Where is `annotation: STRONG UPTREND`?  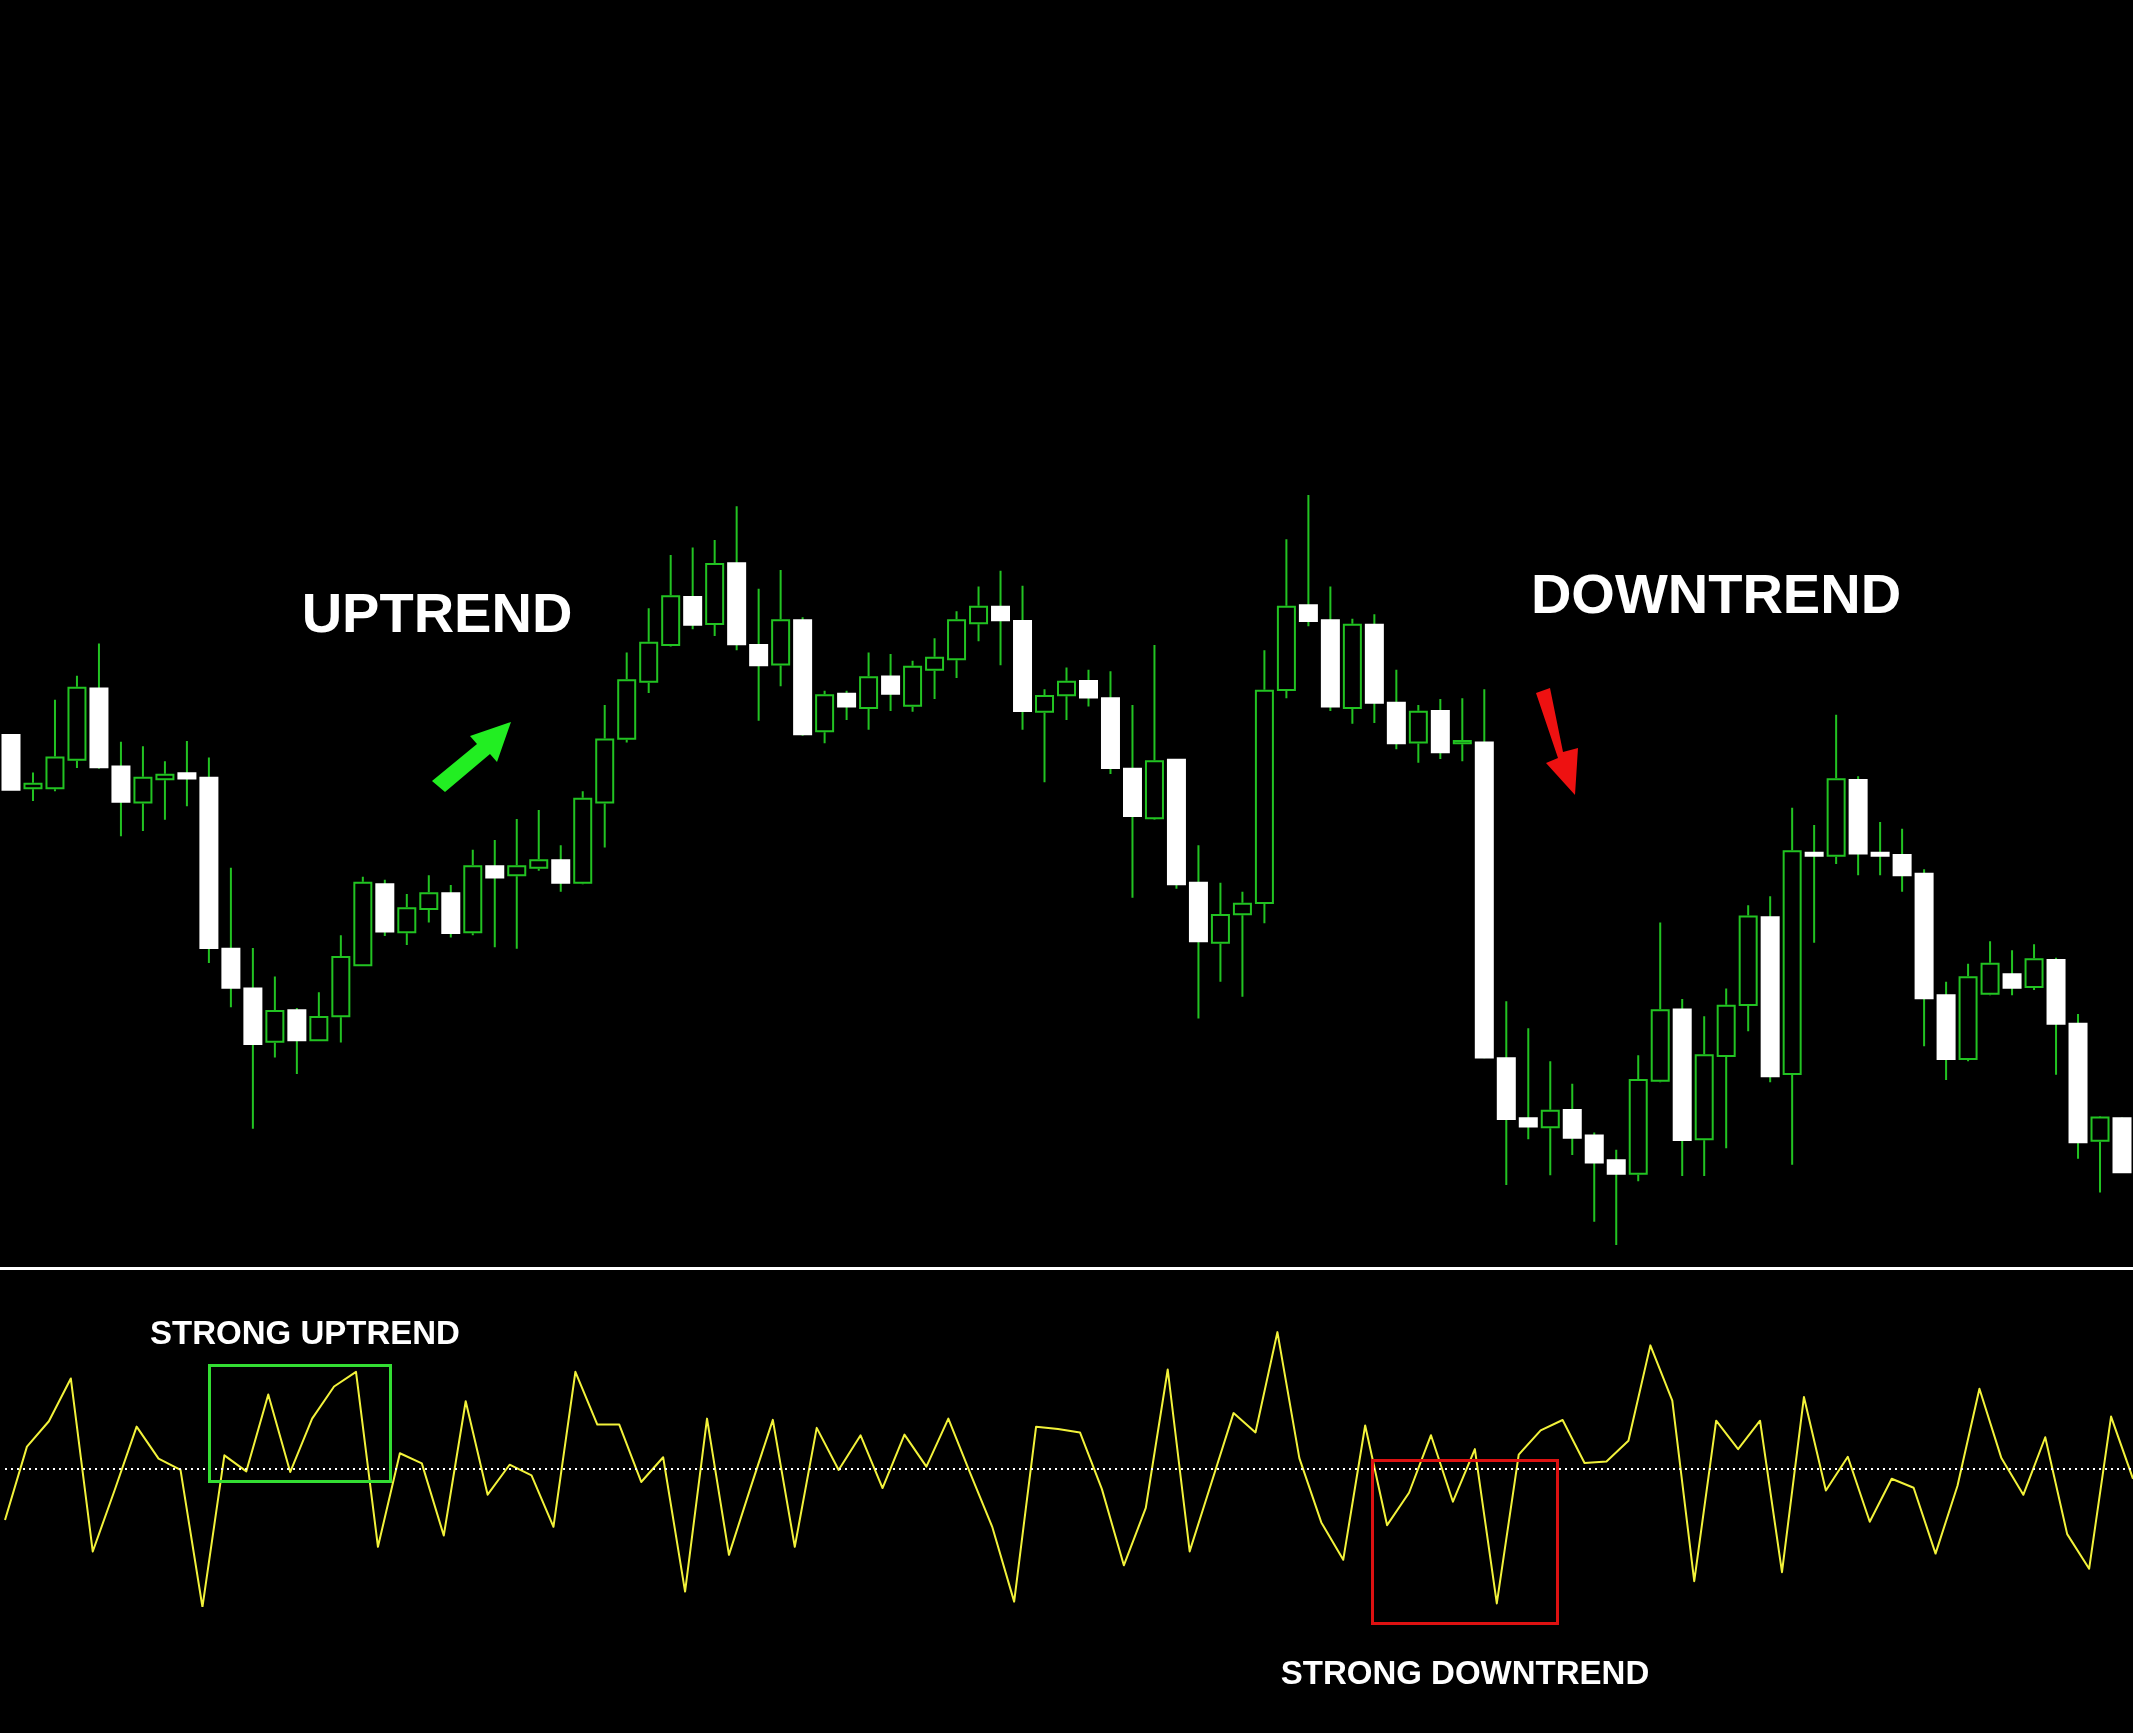
annotation: STRONG UPTREND is located at coordinates (305, 1333).